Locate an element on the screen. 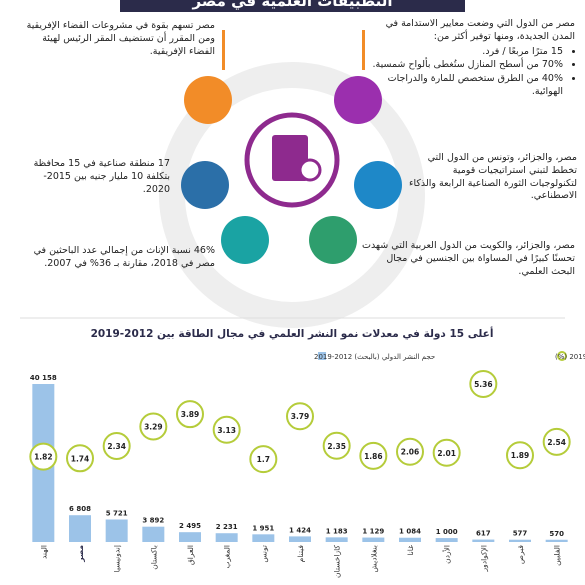 The width and height of the screenshot is (585, 585). growth-label: 3.79 is located at coordinates (300, 416).